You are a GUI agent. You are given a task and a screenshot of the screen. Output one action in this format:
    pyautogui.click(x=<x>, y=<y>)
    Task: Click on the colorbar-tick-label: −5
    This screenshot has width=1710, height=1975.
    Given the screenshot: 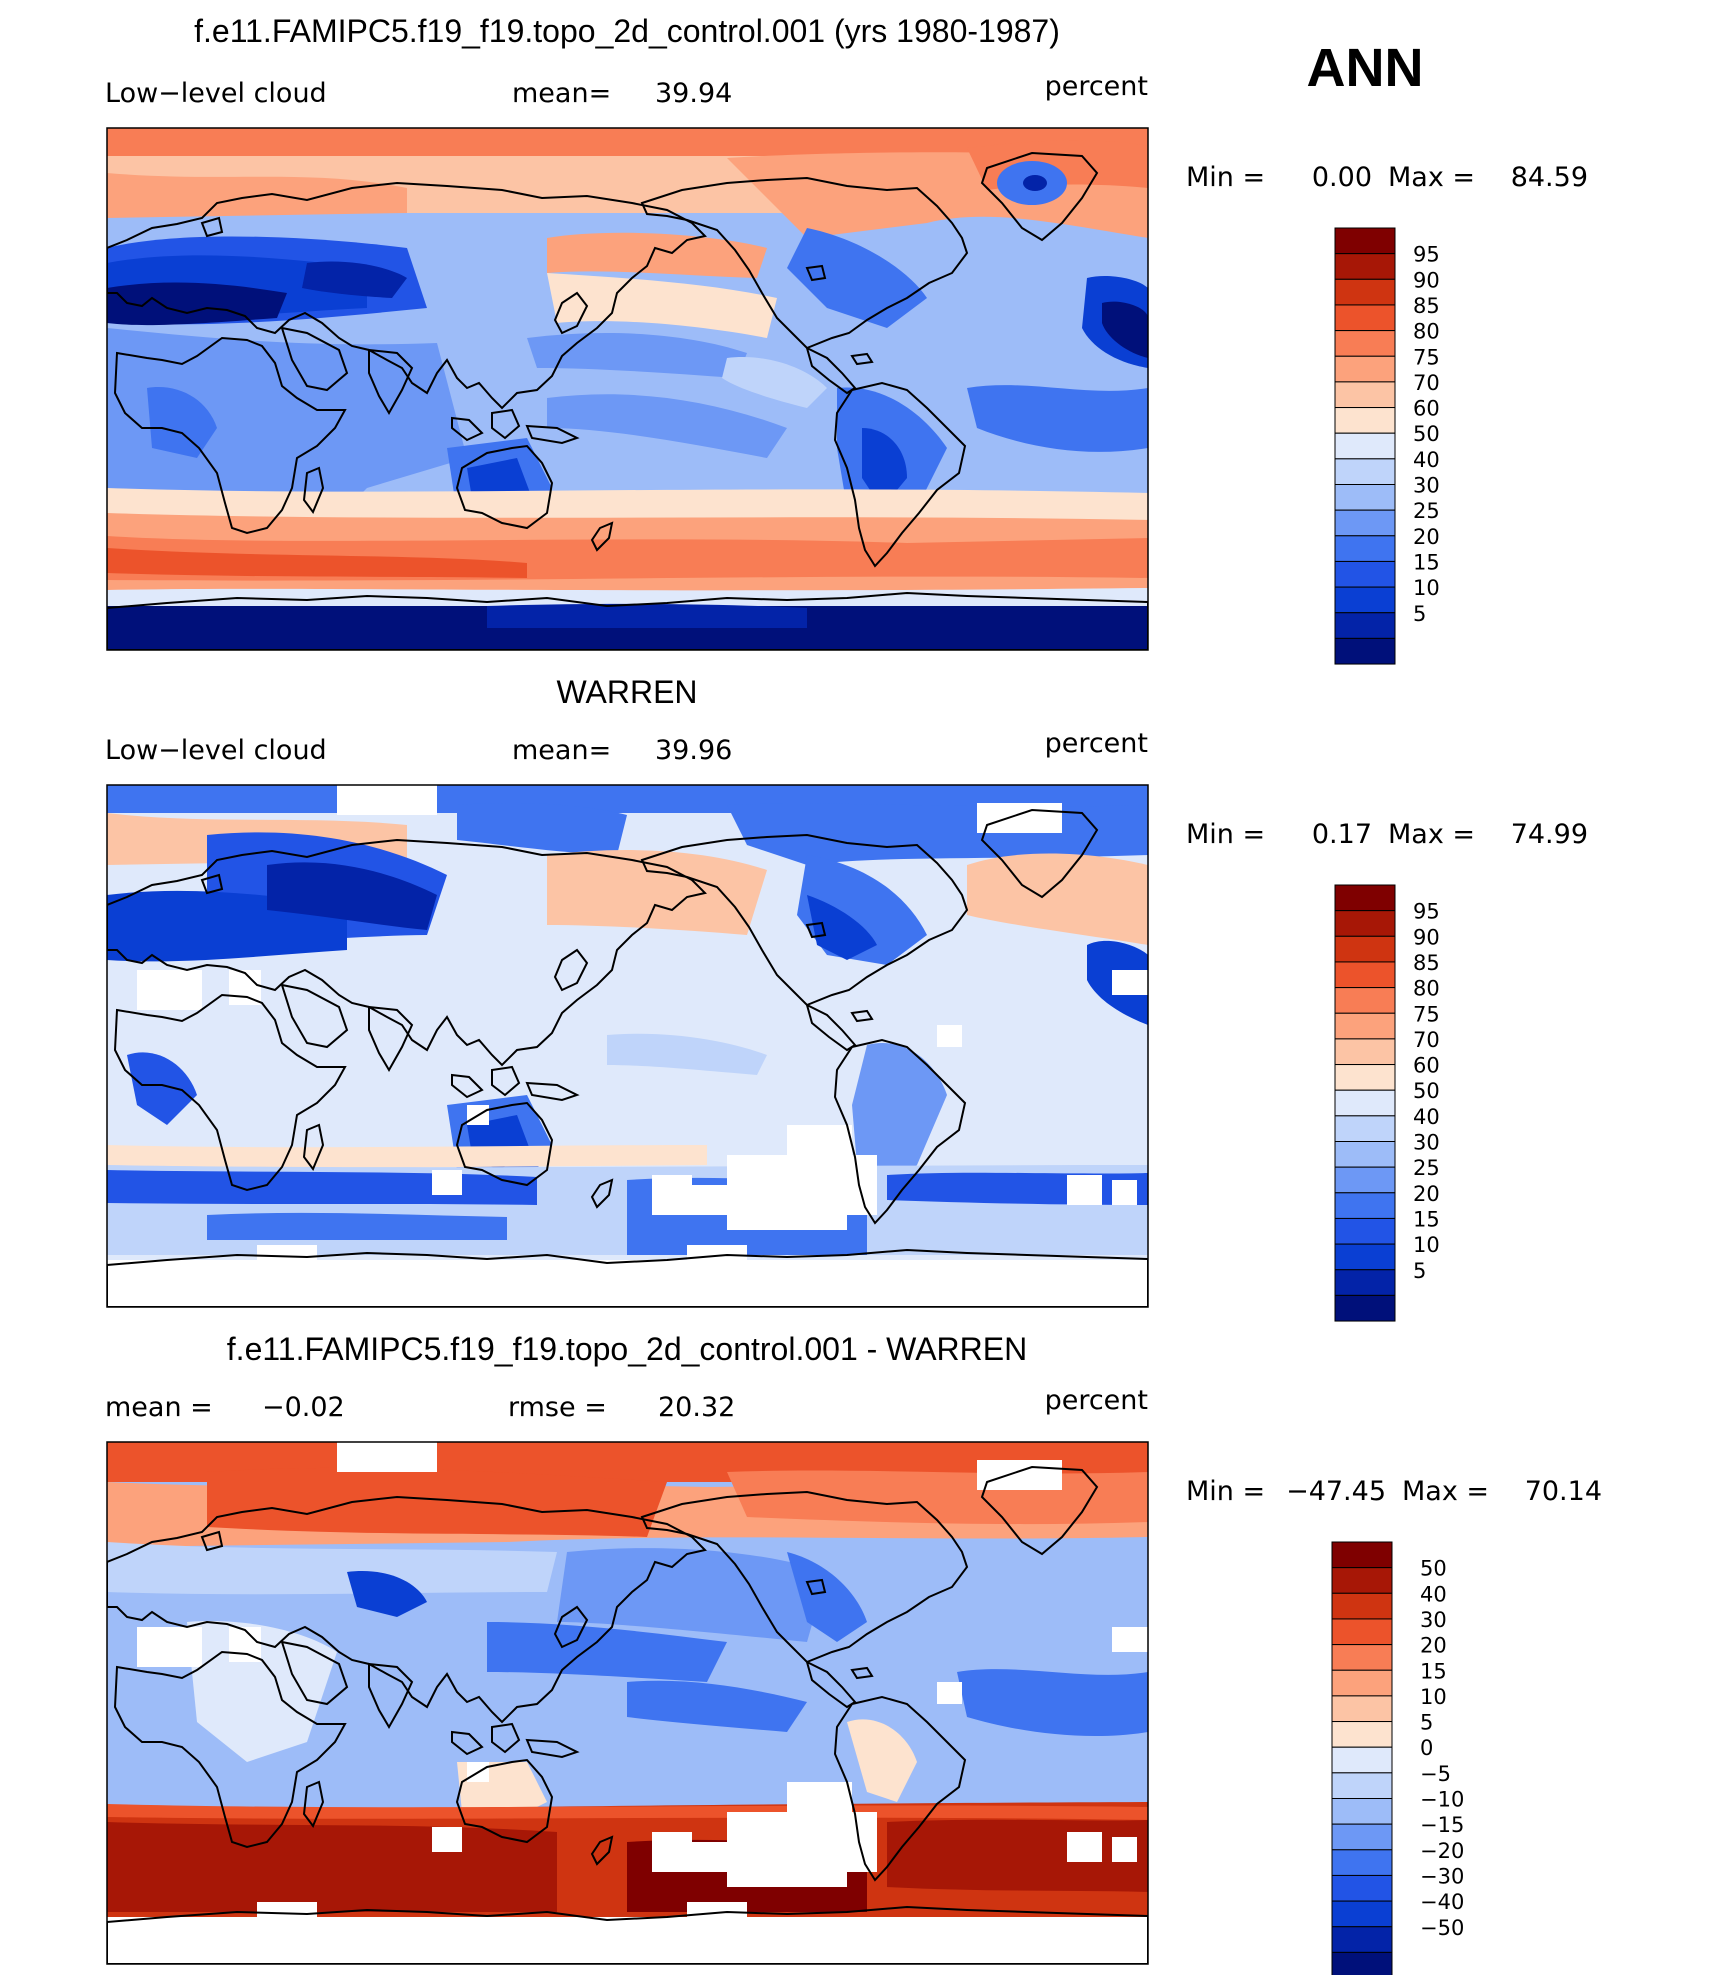 What is the action you would take?
    pyautogui.click(x=1435, y=1774)
    